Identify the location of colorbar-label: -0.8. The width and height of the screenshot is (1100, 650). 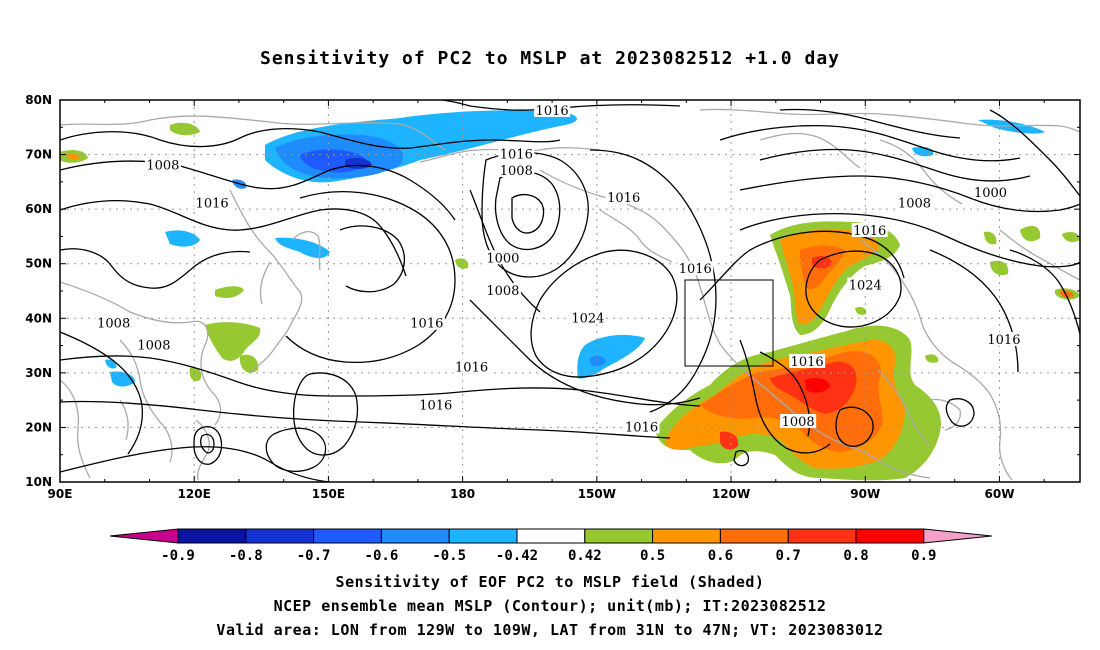
(246, 556).